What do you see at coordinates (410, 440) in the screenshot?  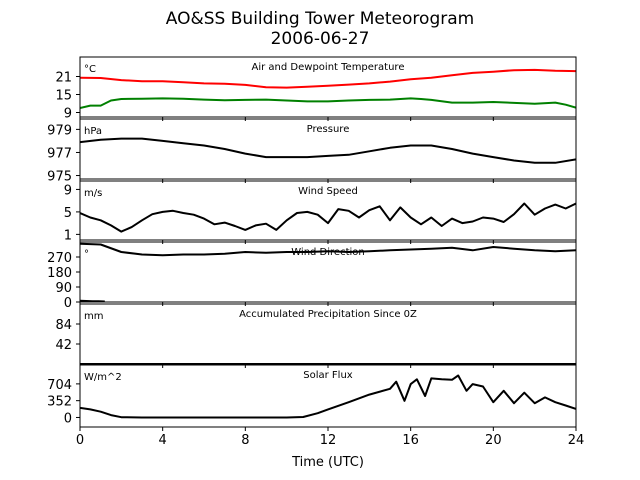 I see `xtick-label-4: 16` at bounding box center [410, 440].